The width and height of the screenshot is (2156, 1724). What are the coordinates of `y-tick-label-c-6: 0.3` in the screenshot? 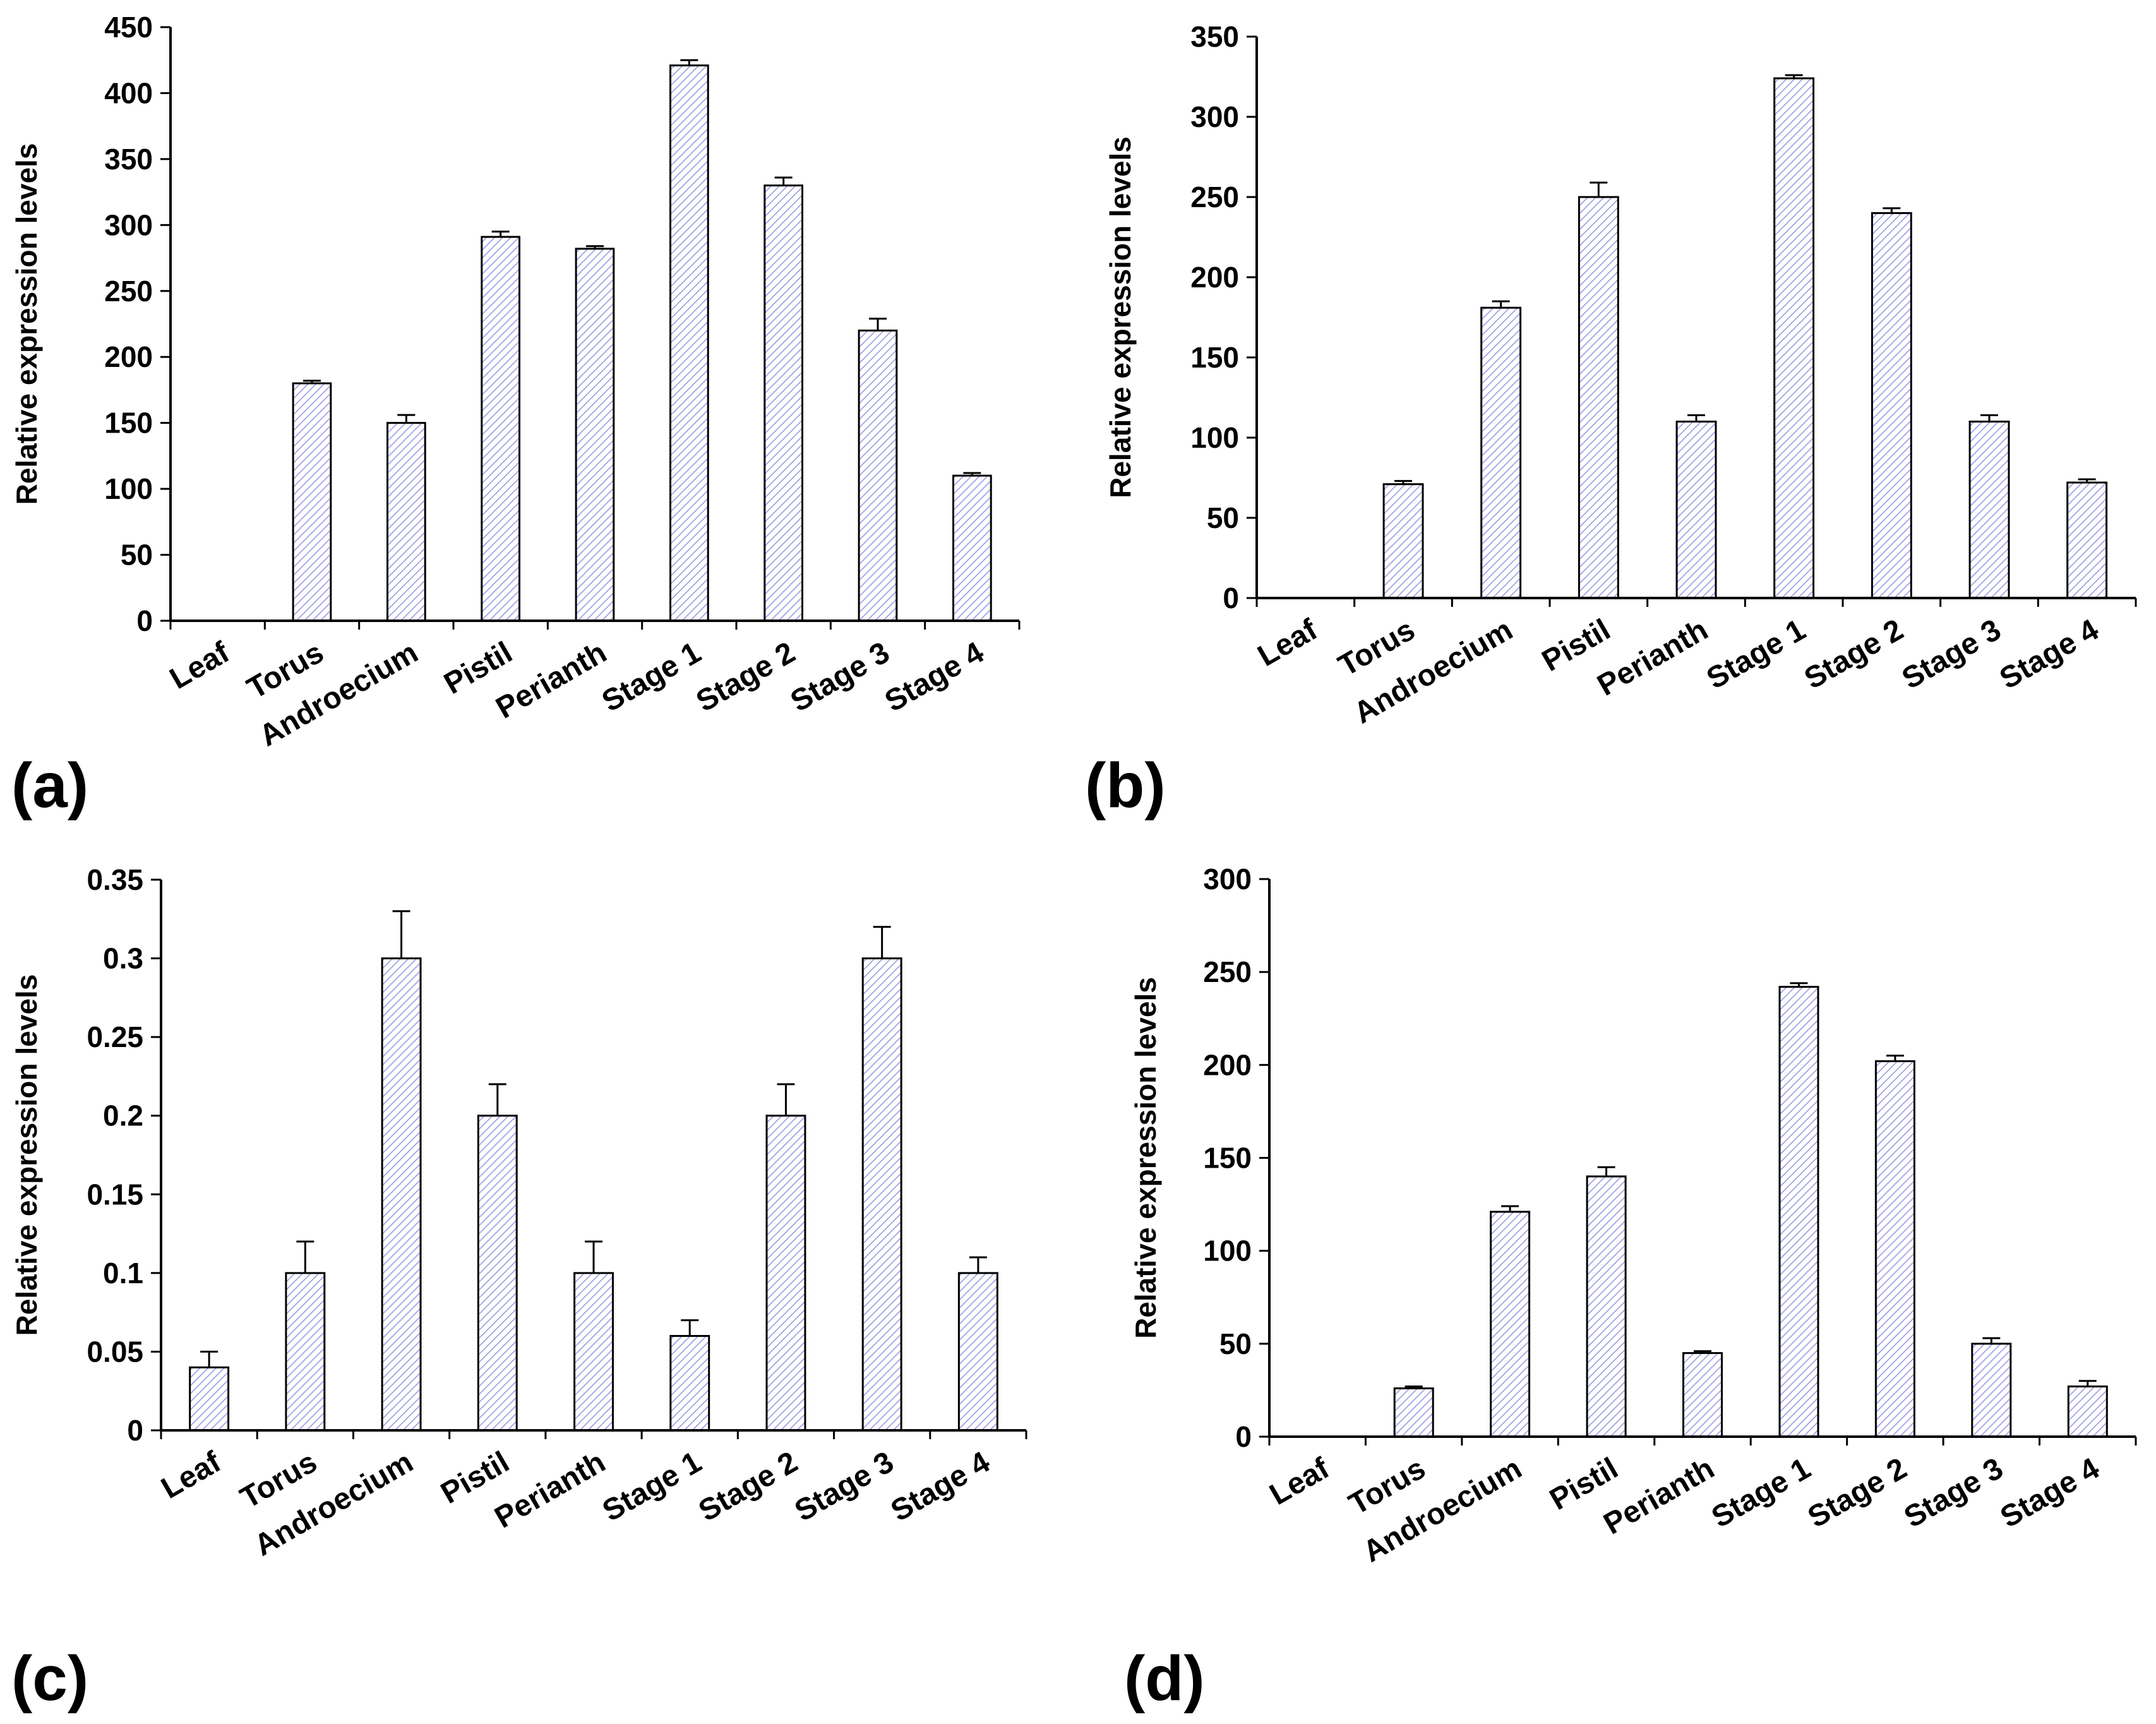 It's located at (123, 958).